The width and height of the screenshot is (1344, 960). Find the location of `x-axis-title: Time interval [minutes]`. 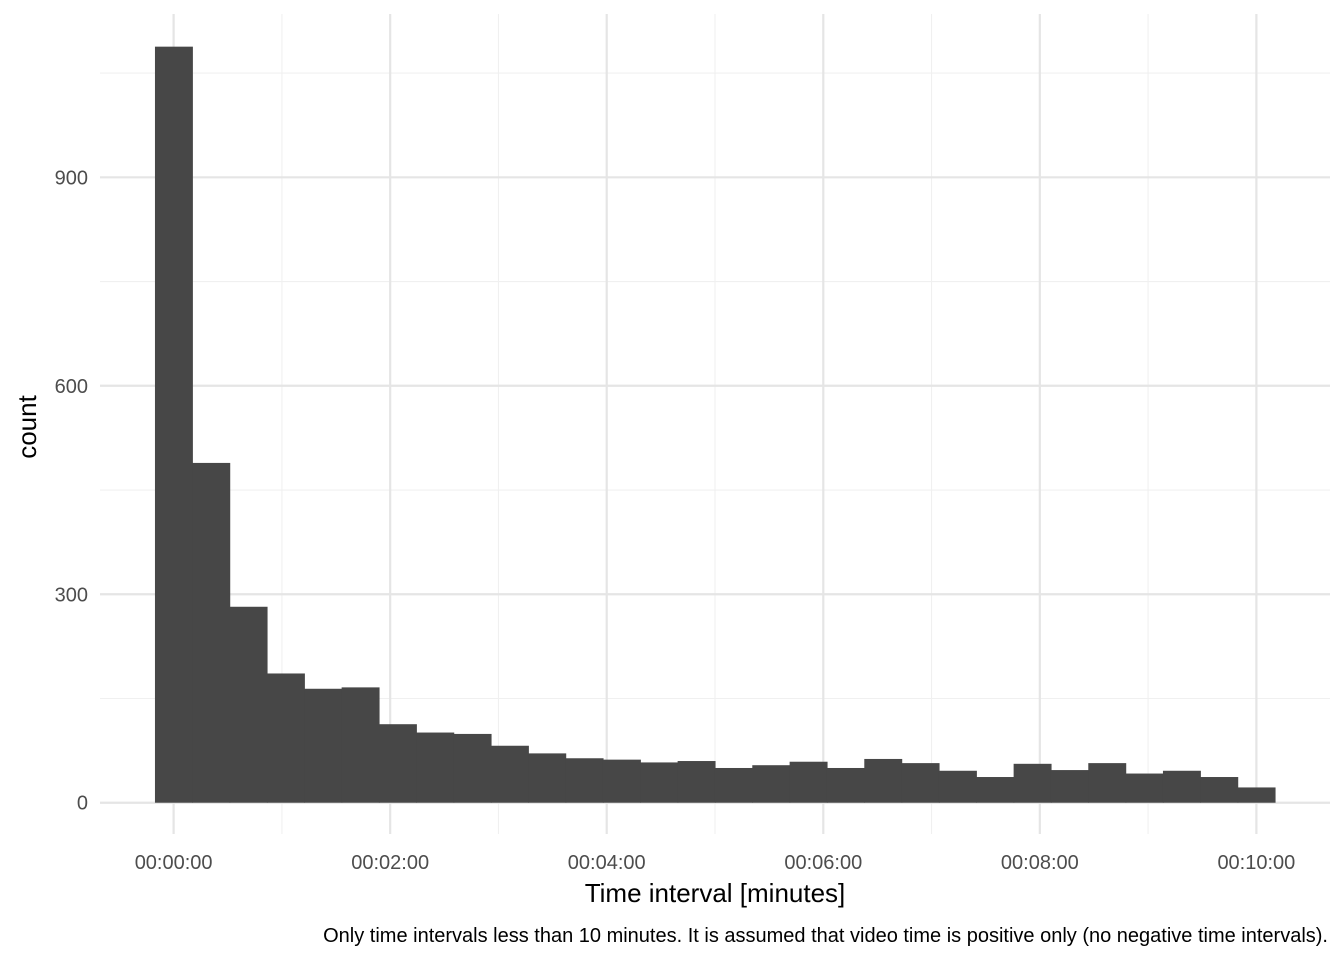

x-axis-title: Time interval [minutes] is located at coordinates (715, 893).